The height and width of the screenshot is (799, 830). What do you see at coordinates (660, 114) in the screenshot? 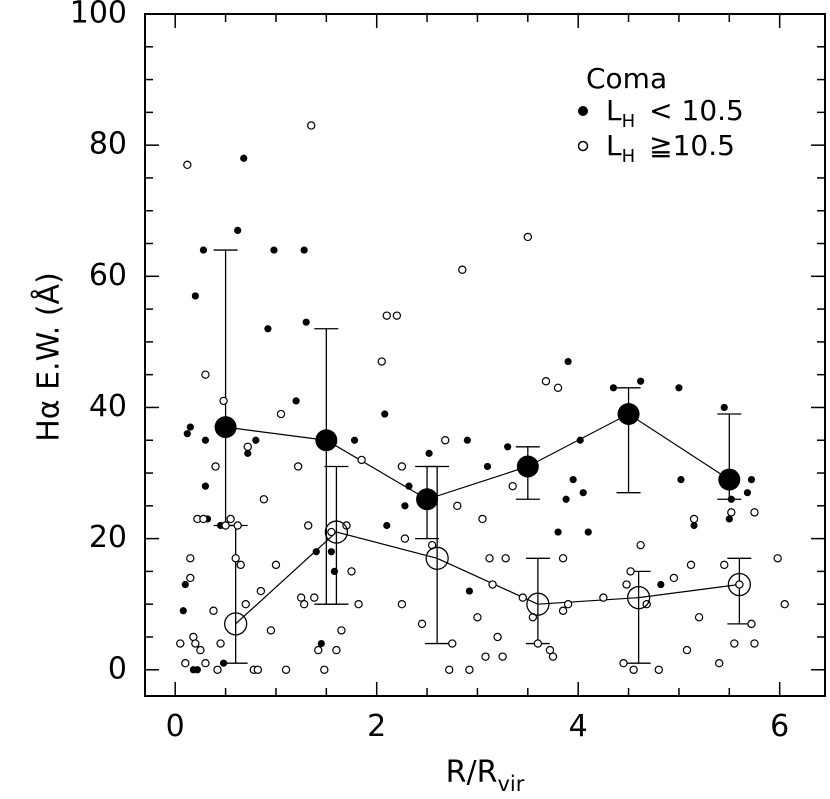
I see `legend: Coma LH < 10.5 LH ≧10.5` at bounding box center [660, 114].